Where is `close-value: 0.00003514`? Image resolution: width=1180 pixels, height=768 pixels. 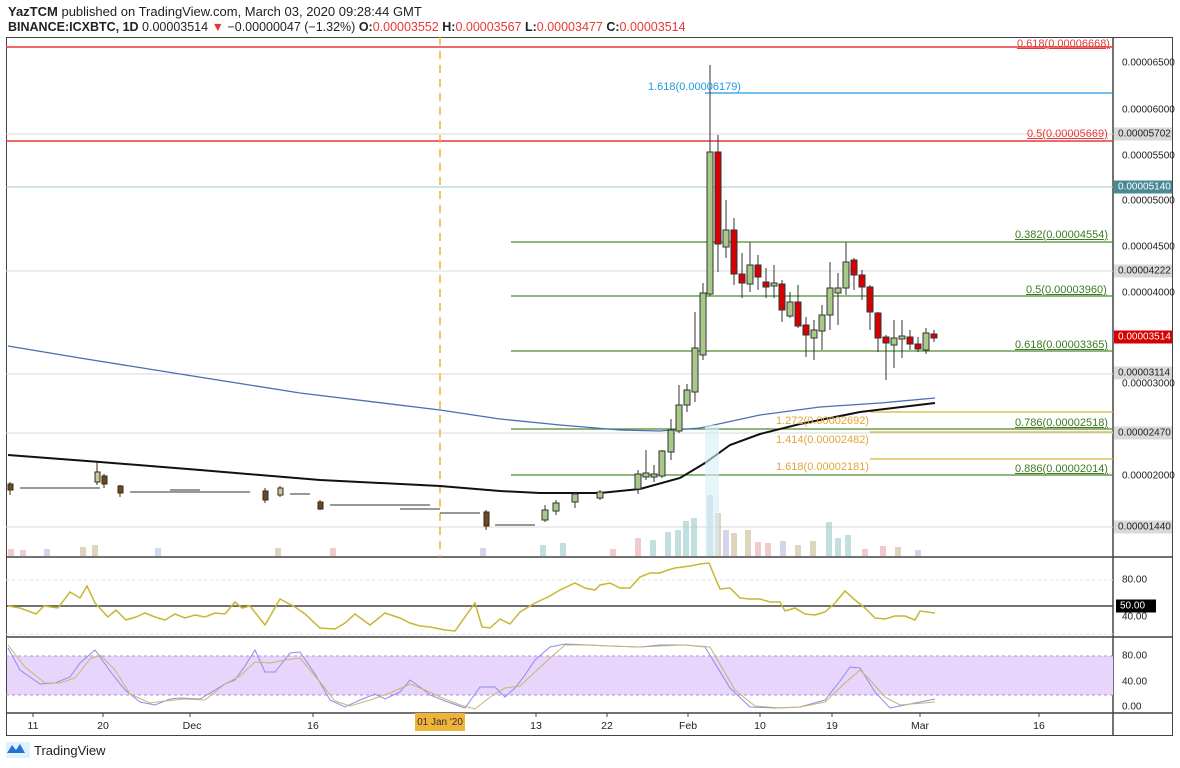 close-value: 0.00003514 is located at coordinates (652, 27).